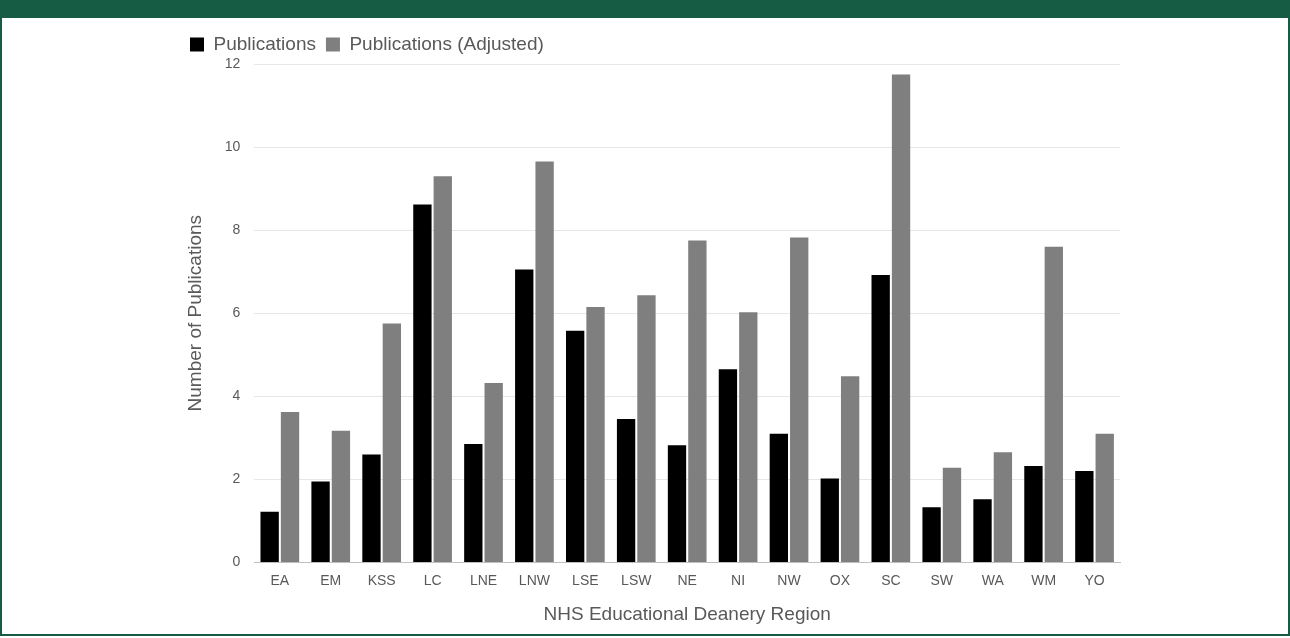 The image size is (1290, 638). What do you see at coordinates (891, 579) in the screenshot?
I see `x-tick-label: SC` at bounding box center [891, 579].